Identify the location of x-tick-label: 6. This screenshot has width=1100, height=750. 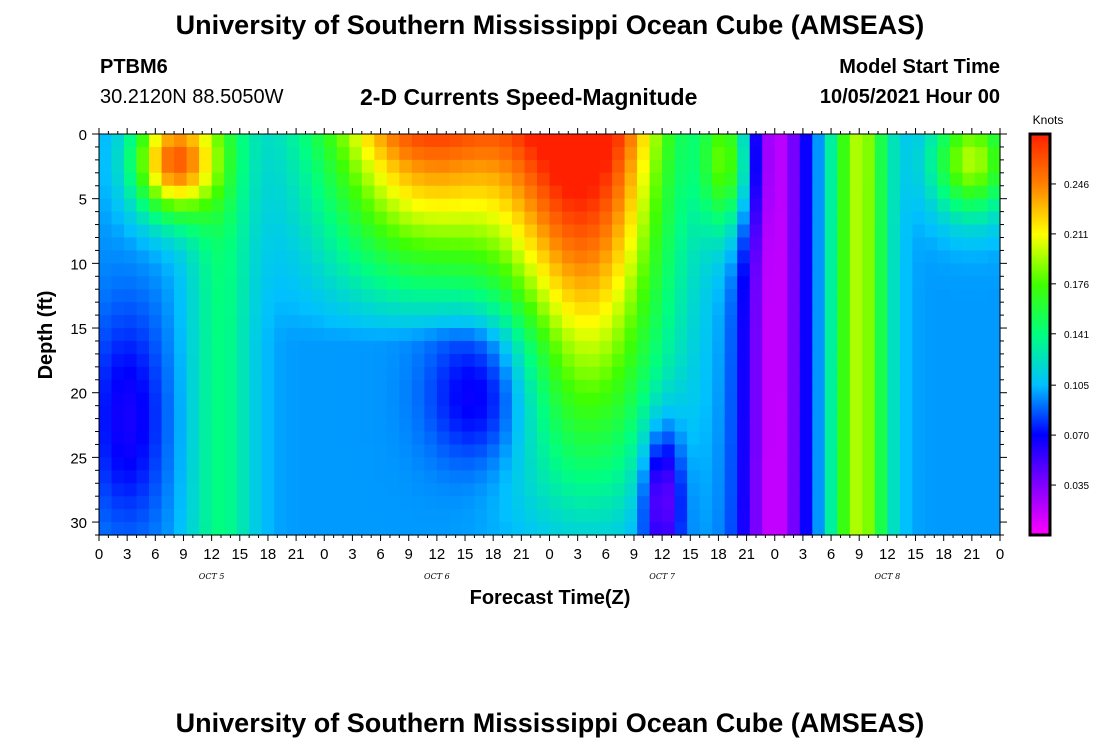
(380, 554).